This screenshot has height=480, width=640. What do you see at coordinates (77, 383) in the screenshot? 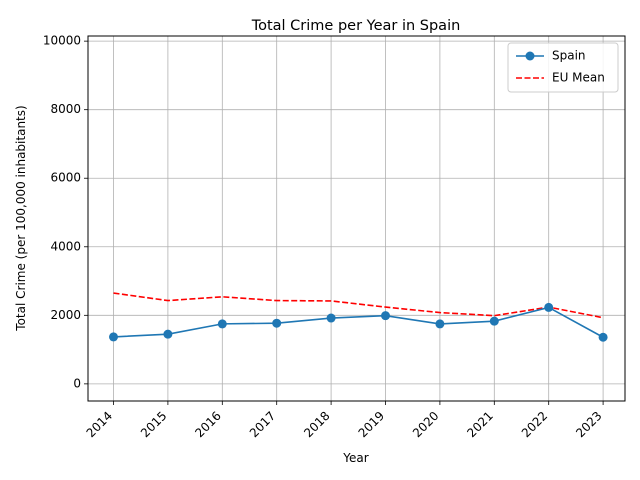
I see `y-tick-label: 0` at bounding box center [77, 383].